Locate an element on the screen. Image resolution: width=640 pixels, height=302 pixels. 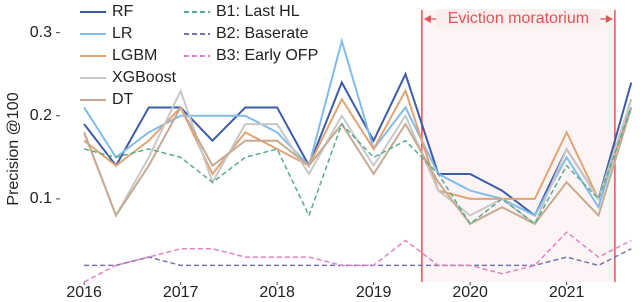
y-tick-label: 0.1 is located at coordinates (41, 198).